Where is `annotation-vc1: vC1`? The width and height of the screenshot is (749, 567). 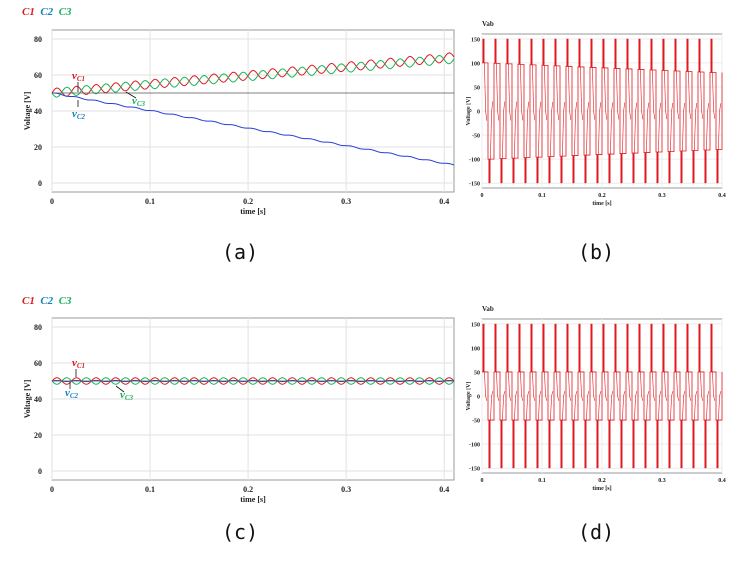 annotation-vc1: vC1 is located at coordinates (78, 76).